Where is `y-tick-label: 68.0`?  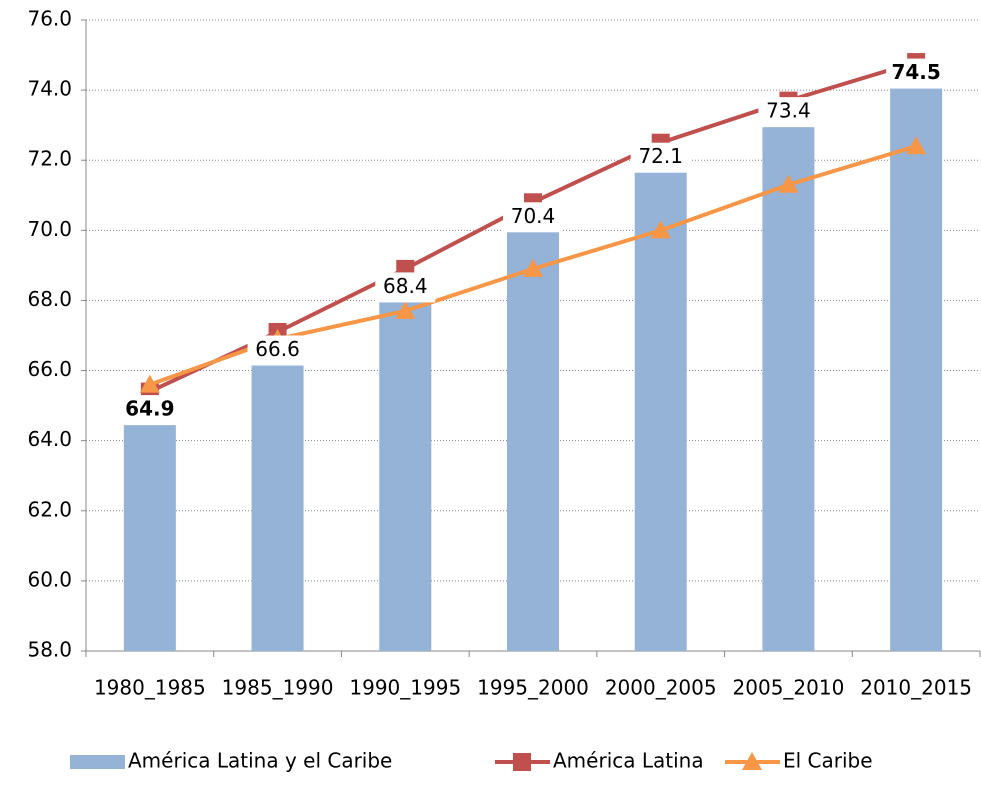
y-tick-label: 68.0 is located at coordinates (49, 299).